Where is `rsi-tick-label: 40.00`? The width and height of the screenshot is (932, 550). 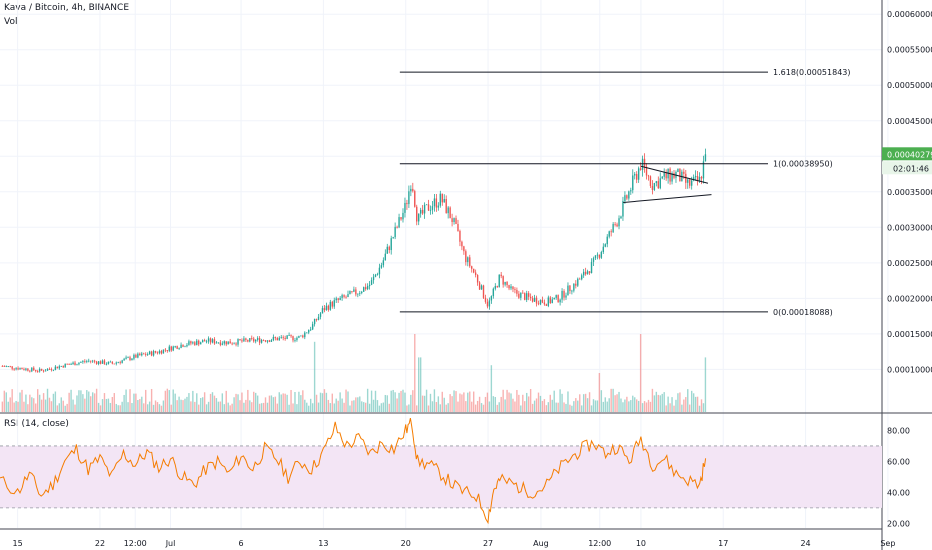
rsi-tick-label: 40.00 is located at coordinates (898, 492).